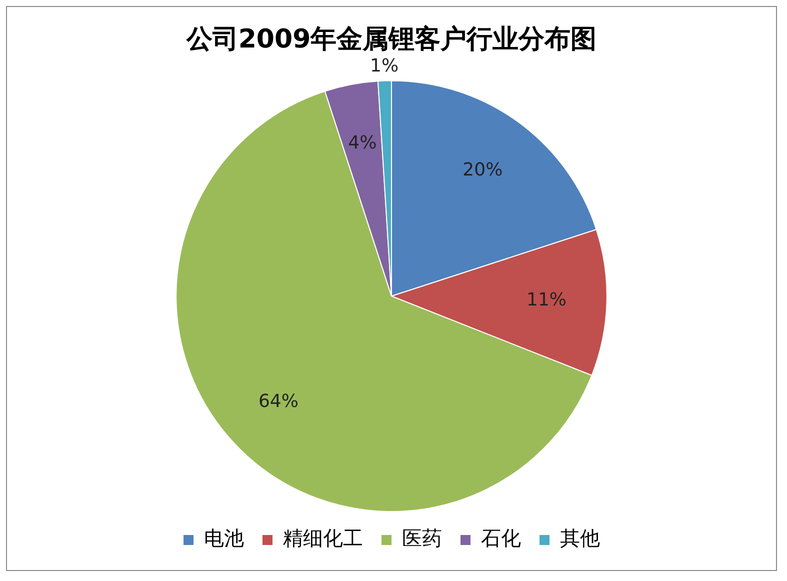  I want to click on legend-label: 医药, so click(422, 538).